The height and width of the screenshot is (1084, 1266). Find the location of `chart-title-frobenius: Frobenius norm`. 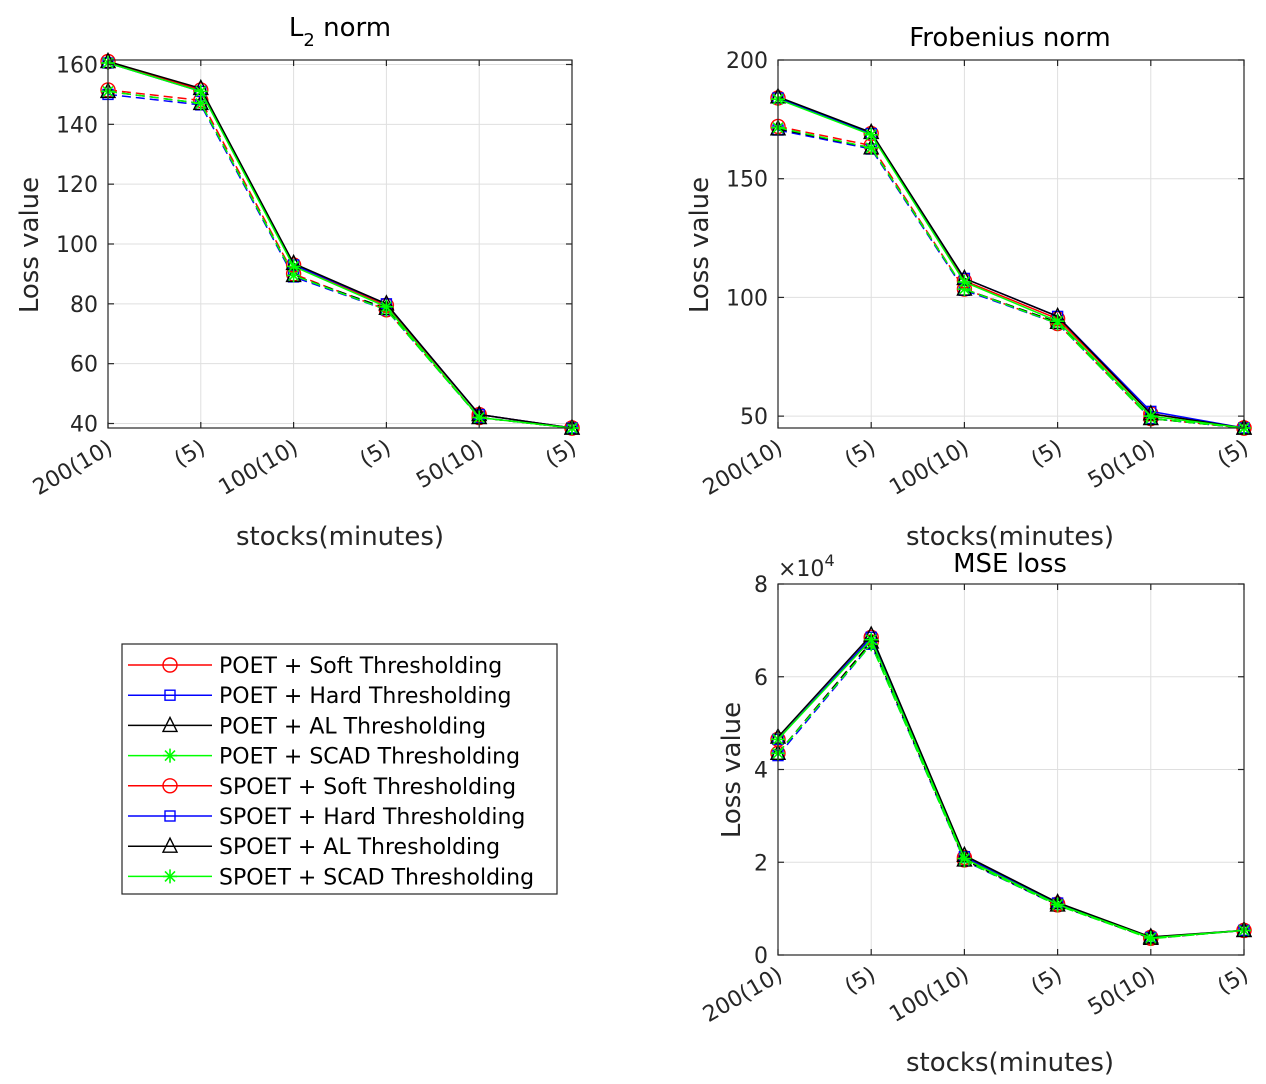

chart-title-frobenius: Frobenius norm is located at coordinates (1010, 38).